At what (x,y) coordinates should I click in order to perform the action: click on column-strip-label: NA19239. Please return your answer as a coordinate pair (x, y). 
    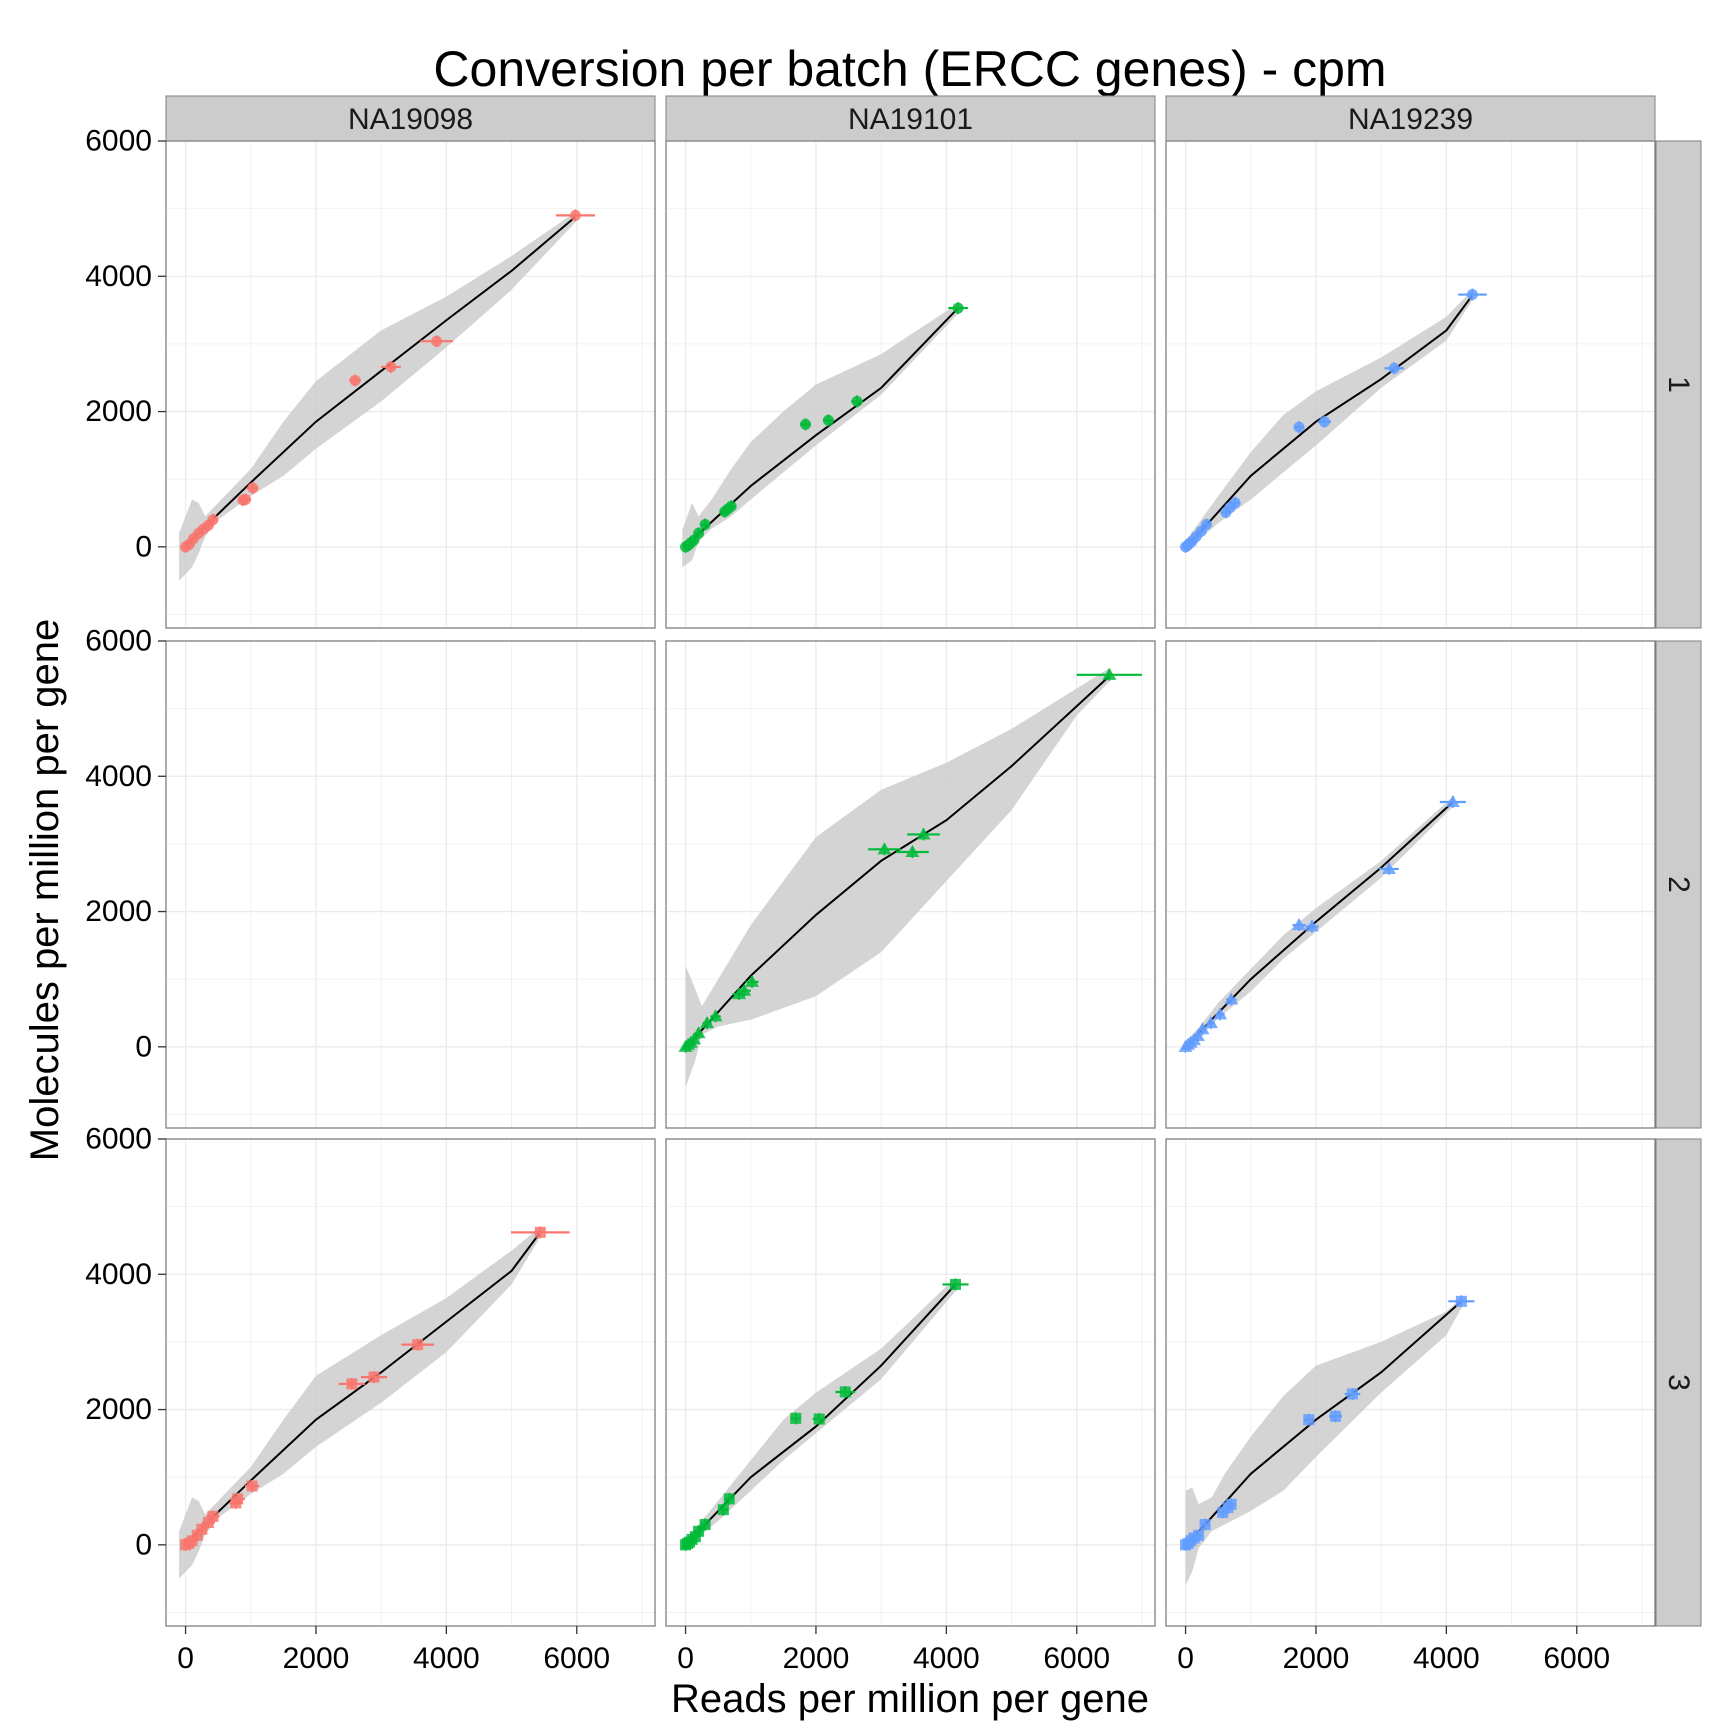
    Looking at the image, I should click on (1410, 119).